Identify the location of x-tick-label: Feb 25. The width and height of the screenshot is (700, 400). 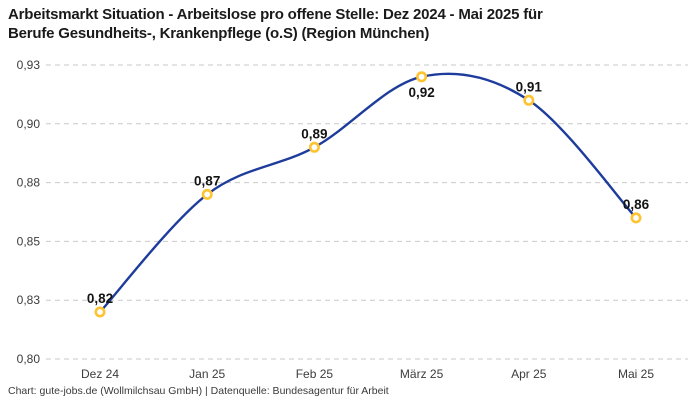
(315, 374).